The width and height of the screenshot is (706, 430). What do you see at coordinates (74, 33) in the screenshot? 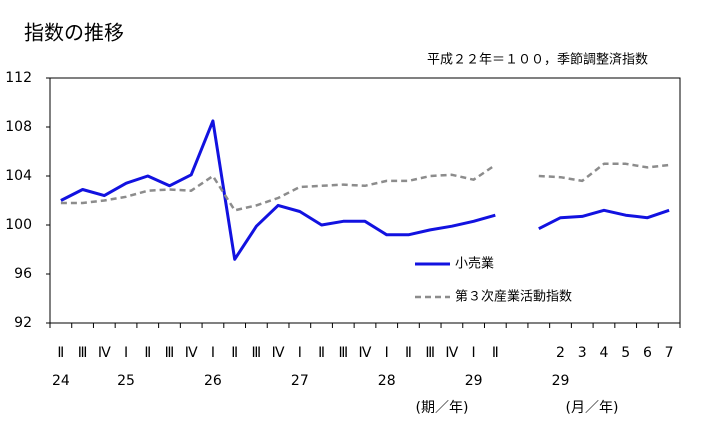
I see `chart-title: 指数の推移` at bounding box center [74, 33].